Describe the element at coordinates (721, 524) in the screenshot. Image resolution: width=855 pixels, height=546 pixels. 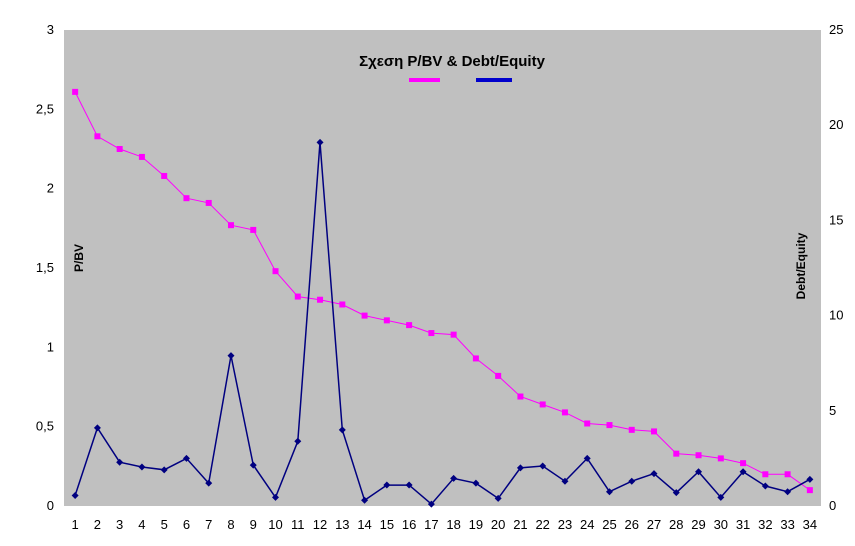
I see `x-tick-label: 30` at that location.